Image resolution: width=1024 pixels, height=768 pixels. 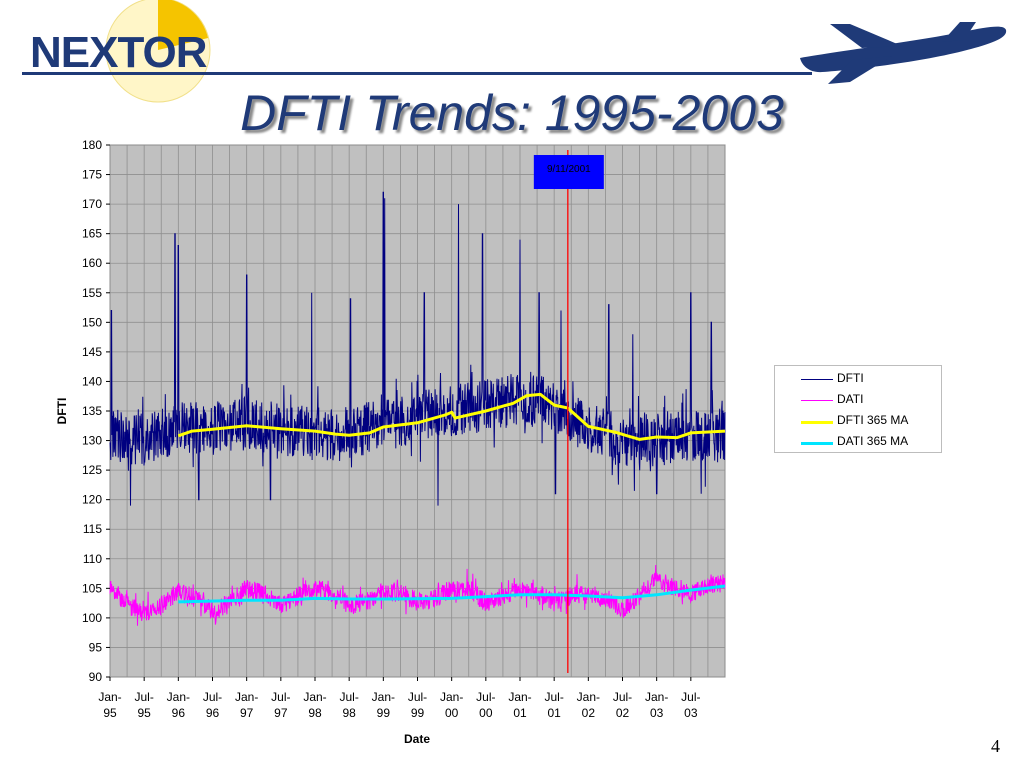 What do you see at coordinates (212, 705) in the screenshot?
I see `x-tick-label: Jul-96` at bounding box center [212, 705].